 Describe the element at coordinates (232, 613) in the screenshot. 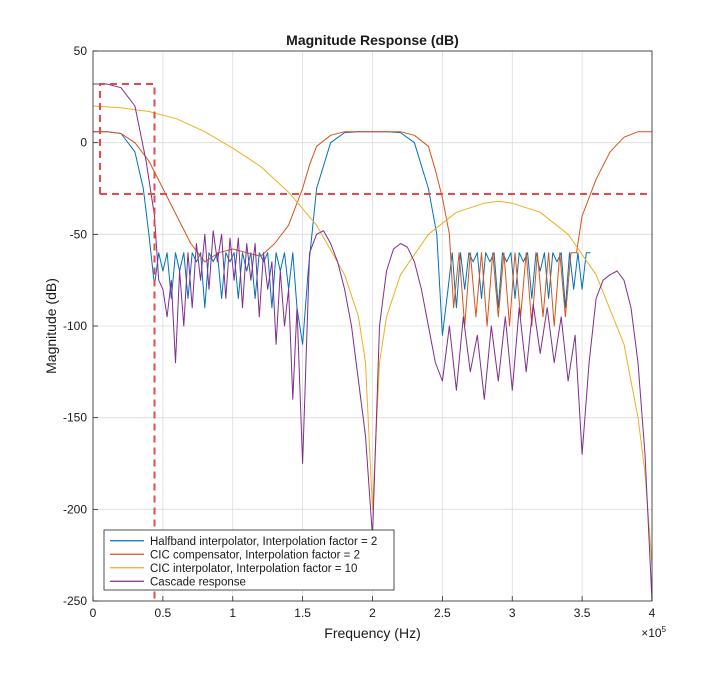

I see `x-tick-label: 1` at that location.